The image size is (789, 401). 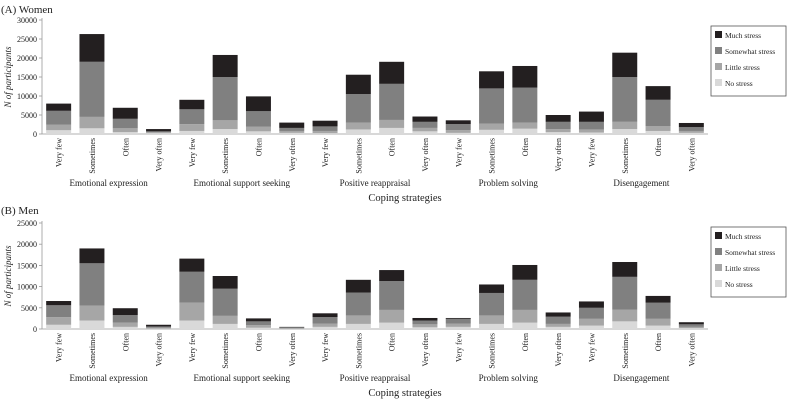 I want to click on bar-emotional-support-seeking-sometimes-no-stress, so click(x=225, y=326).